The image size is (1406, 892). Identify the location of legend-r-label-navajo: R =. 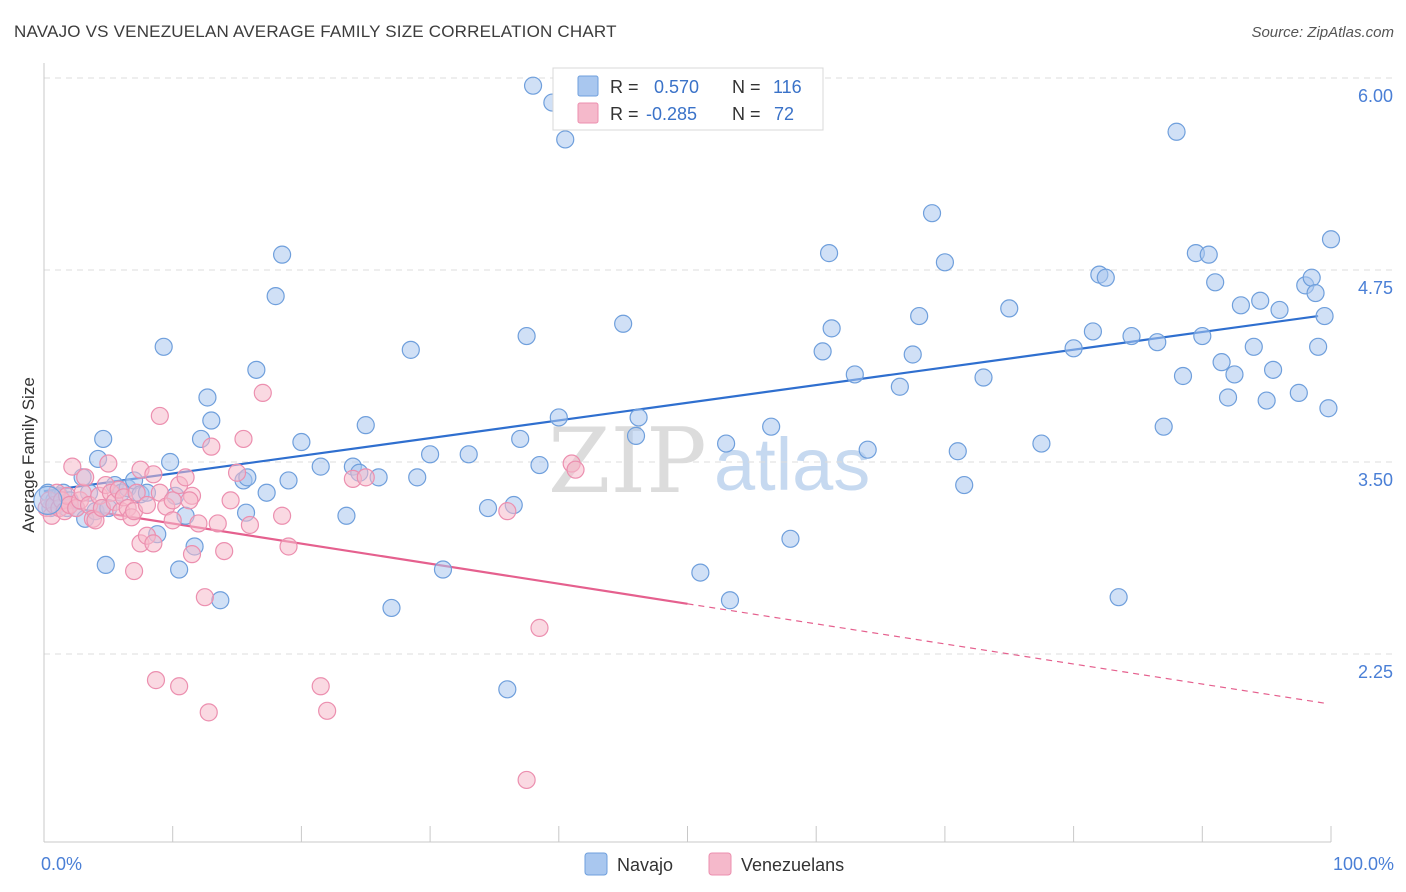
(624, 87).